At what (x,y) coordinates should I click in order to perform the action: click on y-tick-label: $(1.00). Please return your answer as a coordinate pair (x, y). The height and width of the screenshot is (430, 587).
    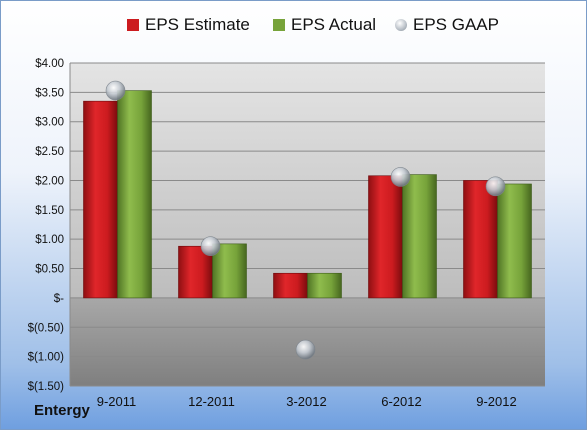
    Looking at the image, I should click on (46, 358).